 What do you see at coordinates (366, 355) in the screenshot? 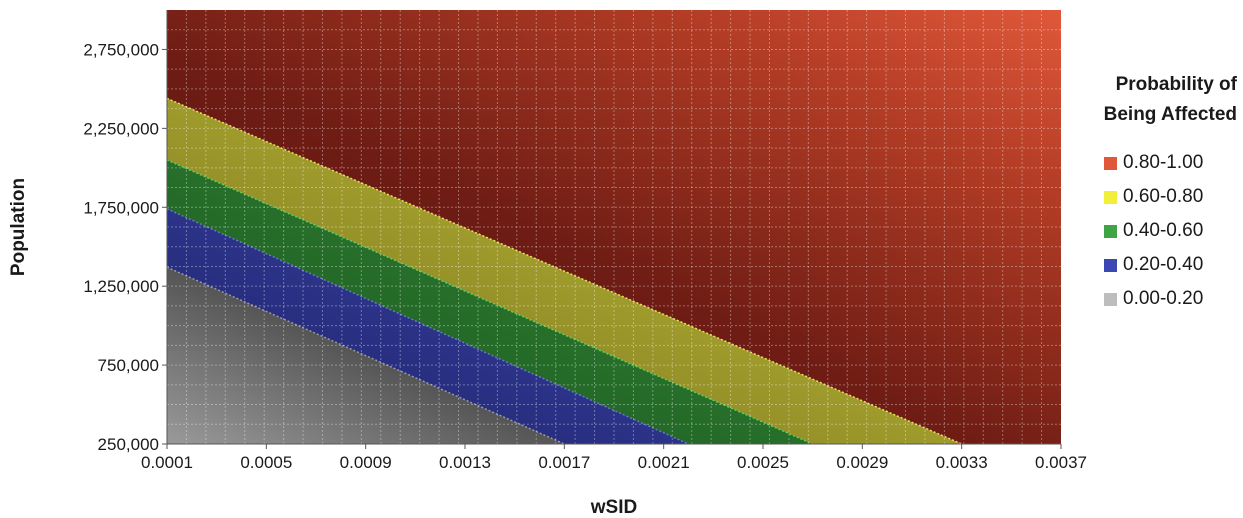
I see `band-boundary` at bounding box center [366, 355].